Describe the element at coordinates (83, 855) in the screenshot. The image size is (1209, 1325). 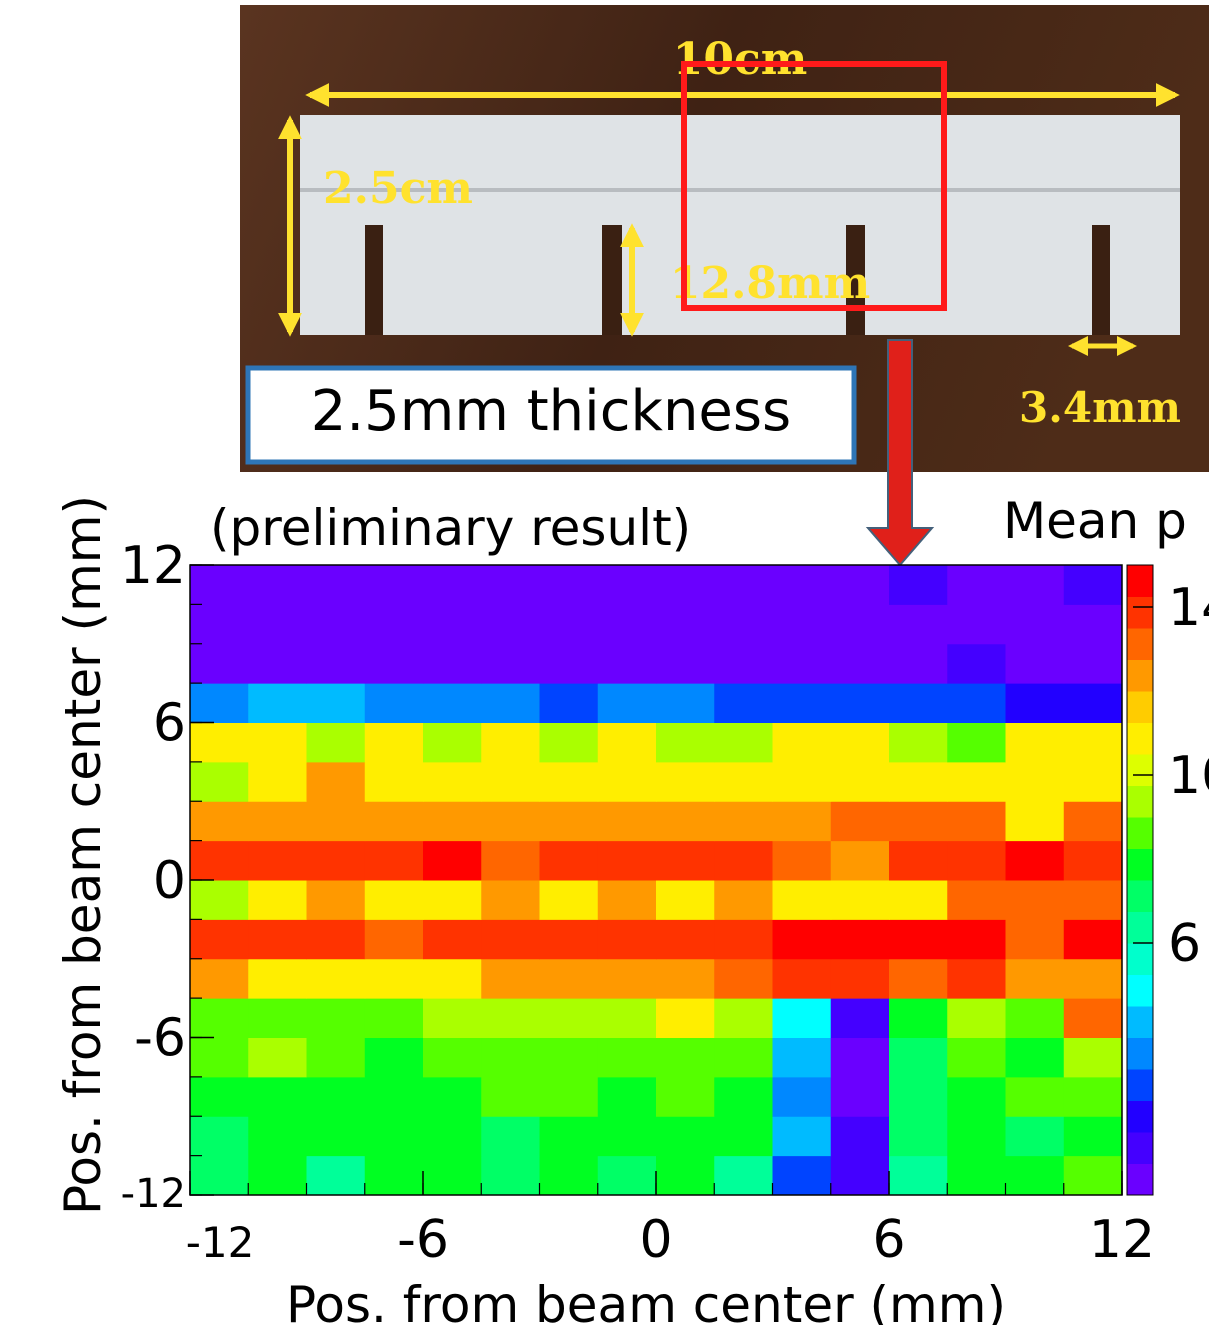
I see `y-axis-label: Pos. from beam center (mm)` at that location.